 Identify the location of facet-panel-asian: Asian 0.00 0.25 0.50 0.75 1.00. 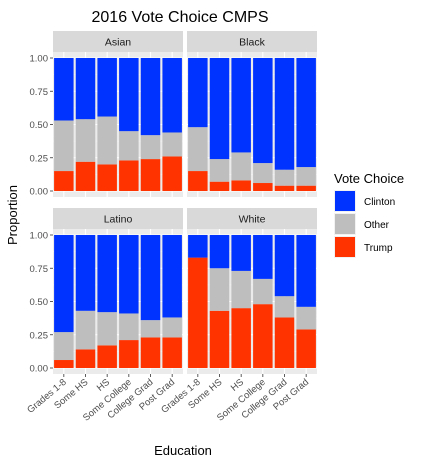
(106, 114).